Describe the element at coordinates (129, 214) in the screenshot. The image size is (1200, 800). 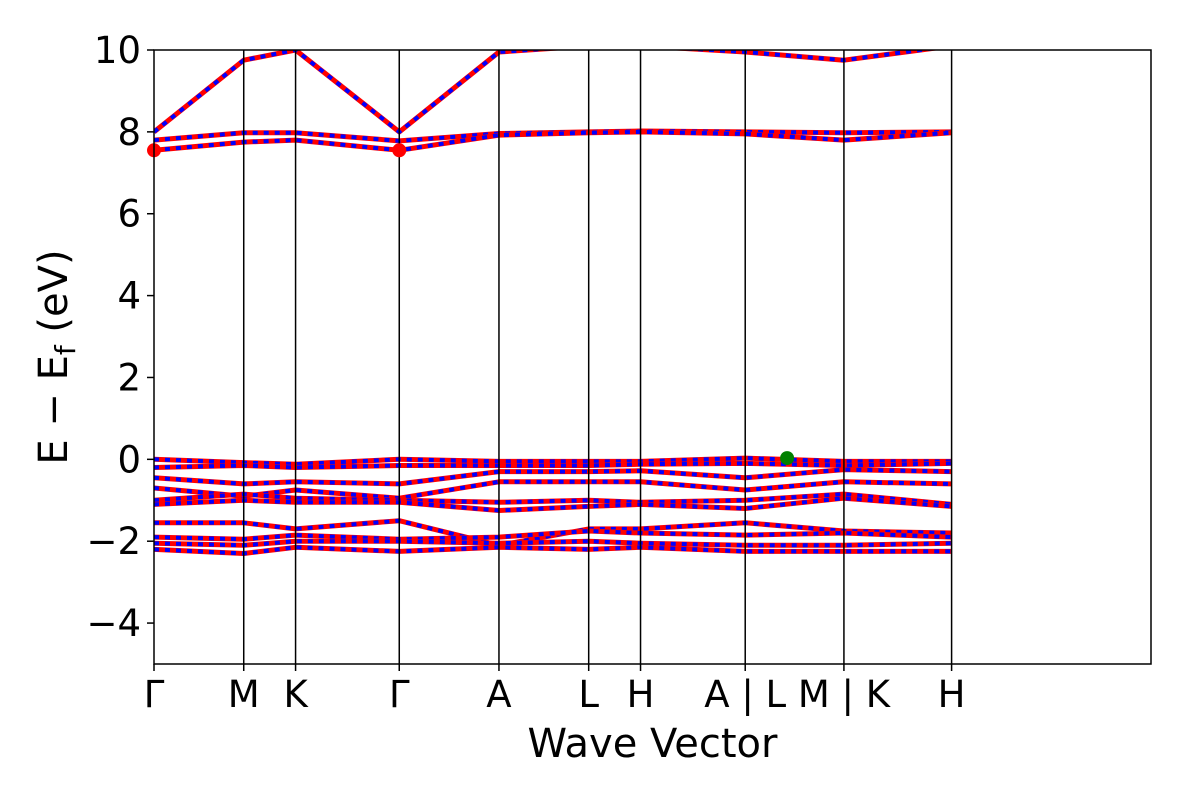
I see `y-tick-label-6: 6` at that location.